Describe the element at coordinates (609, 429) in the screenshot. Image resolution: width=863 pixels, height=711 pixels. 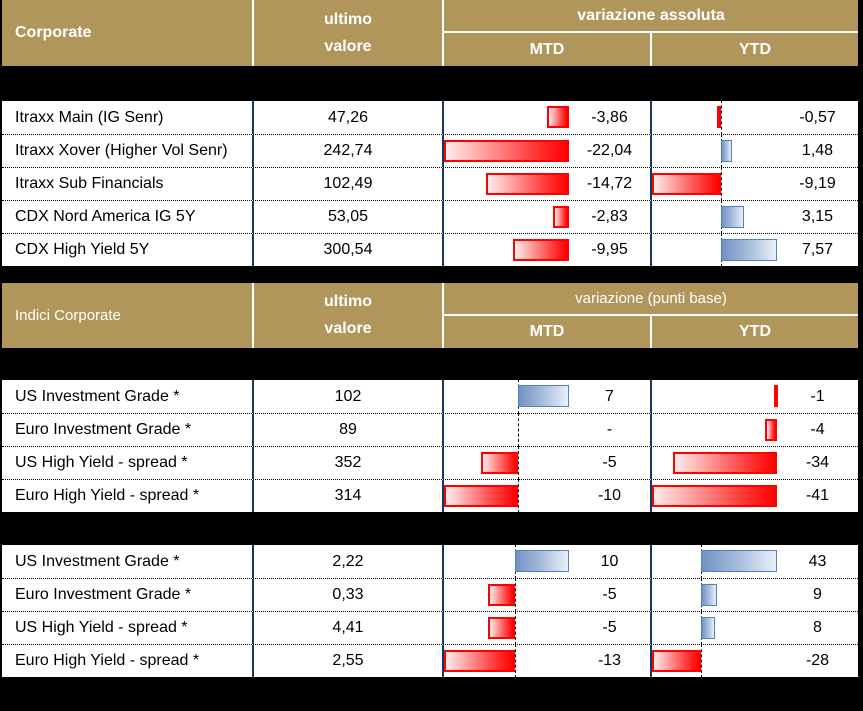
I see `mtd-value-label: -` at that location.